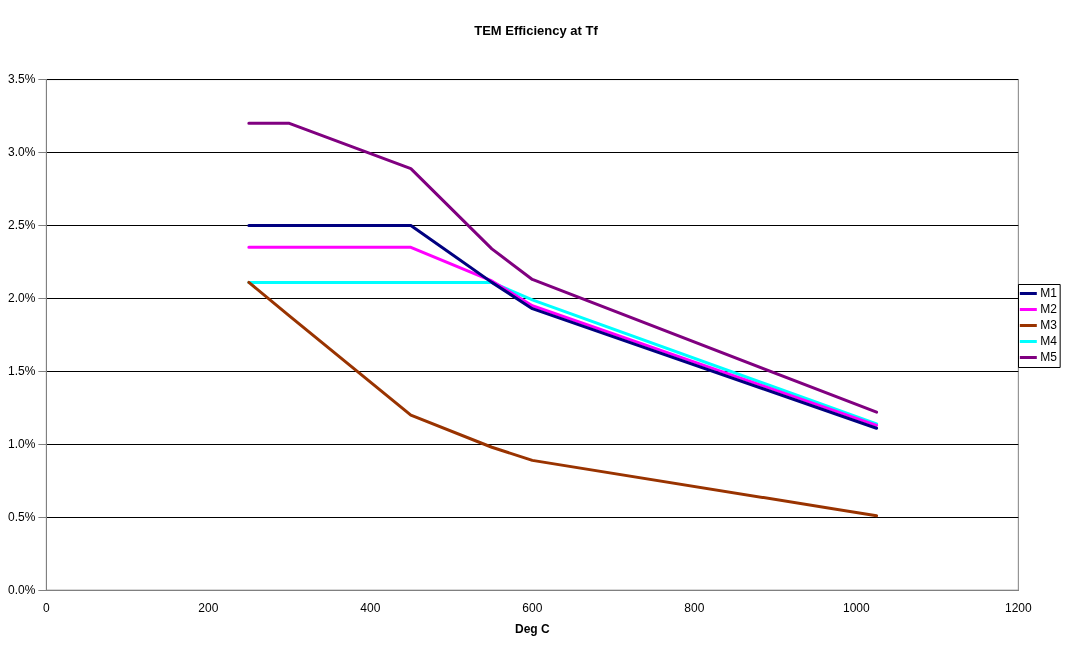 Image resolution: width=1087 pixels, height=646 pixels. Describe the element at coordinates (208, 607) in the screenshot. I see `x-tick-label: 200` at that location.